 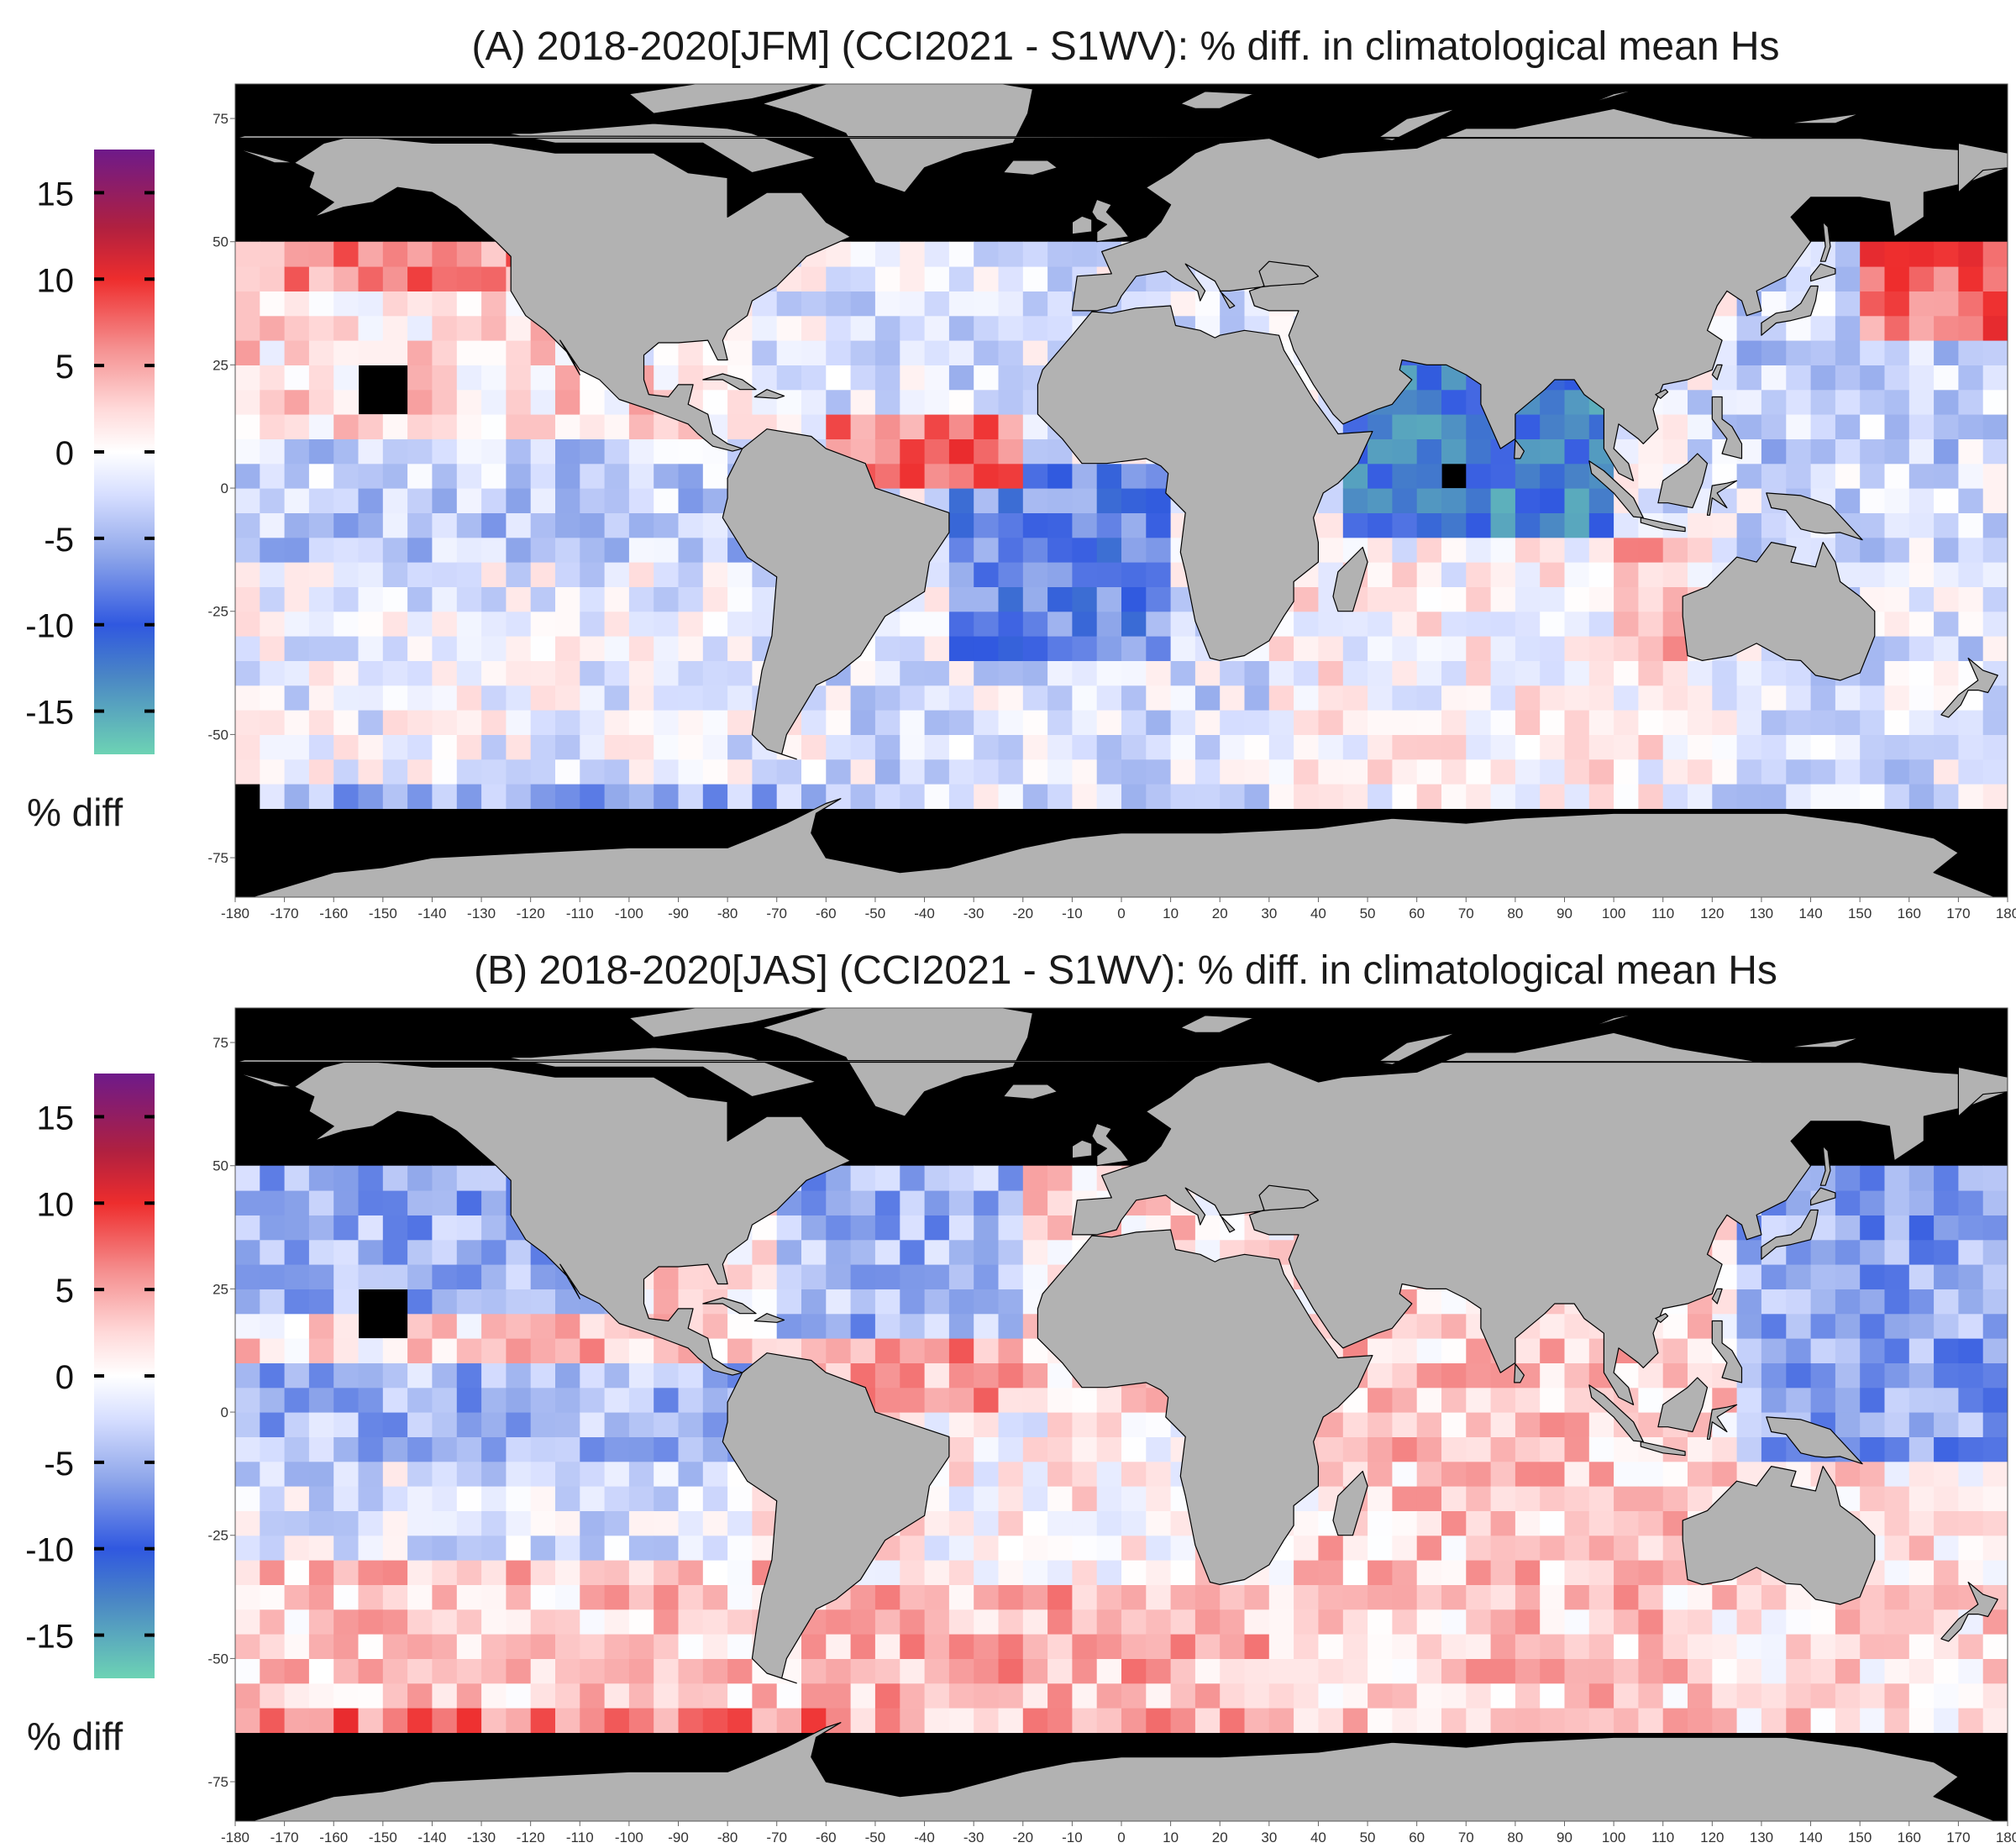 I want to click on y-tick-label: -75, so click(x=217, y=1782).